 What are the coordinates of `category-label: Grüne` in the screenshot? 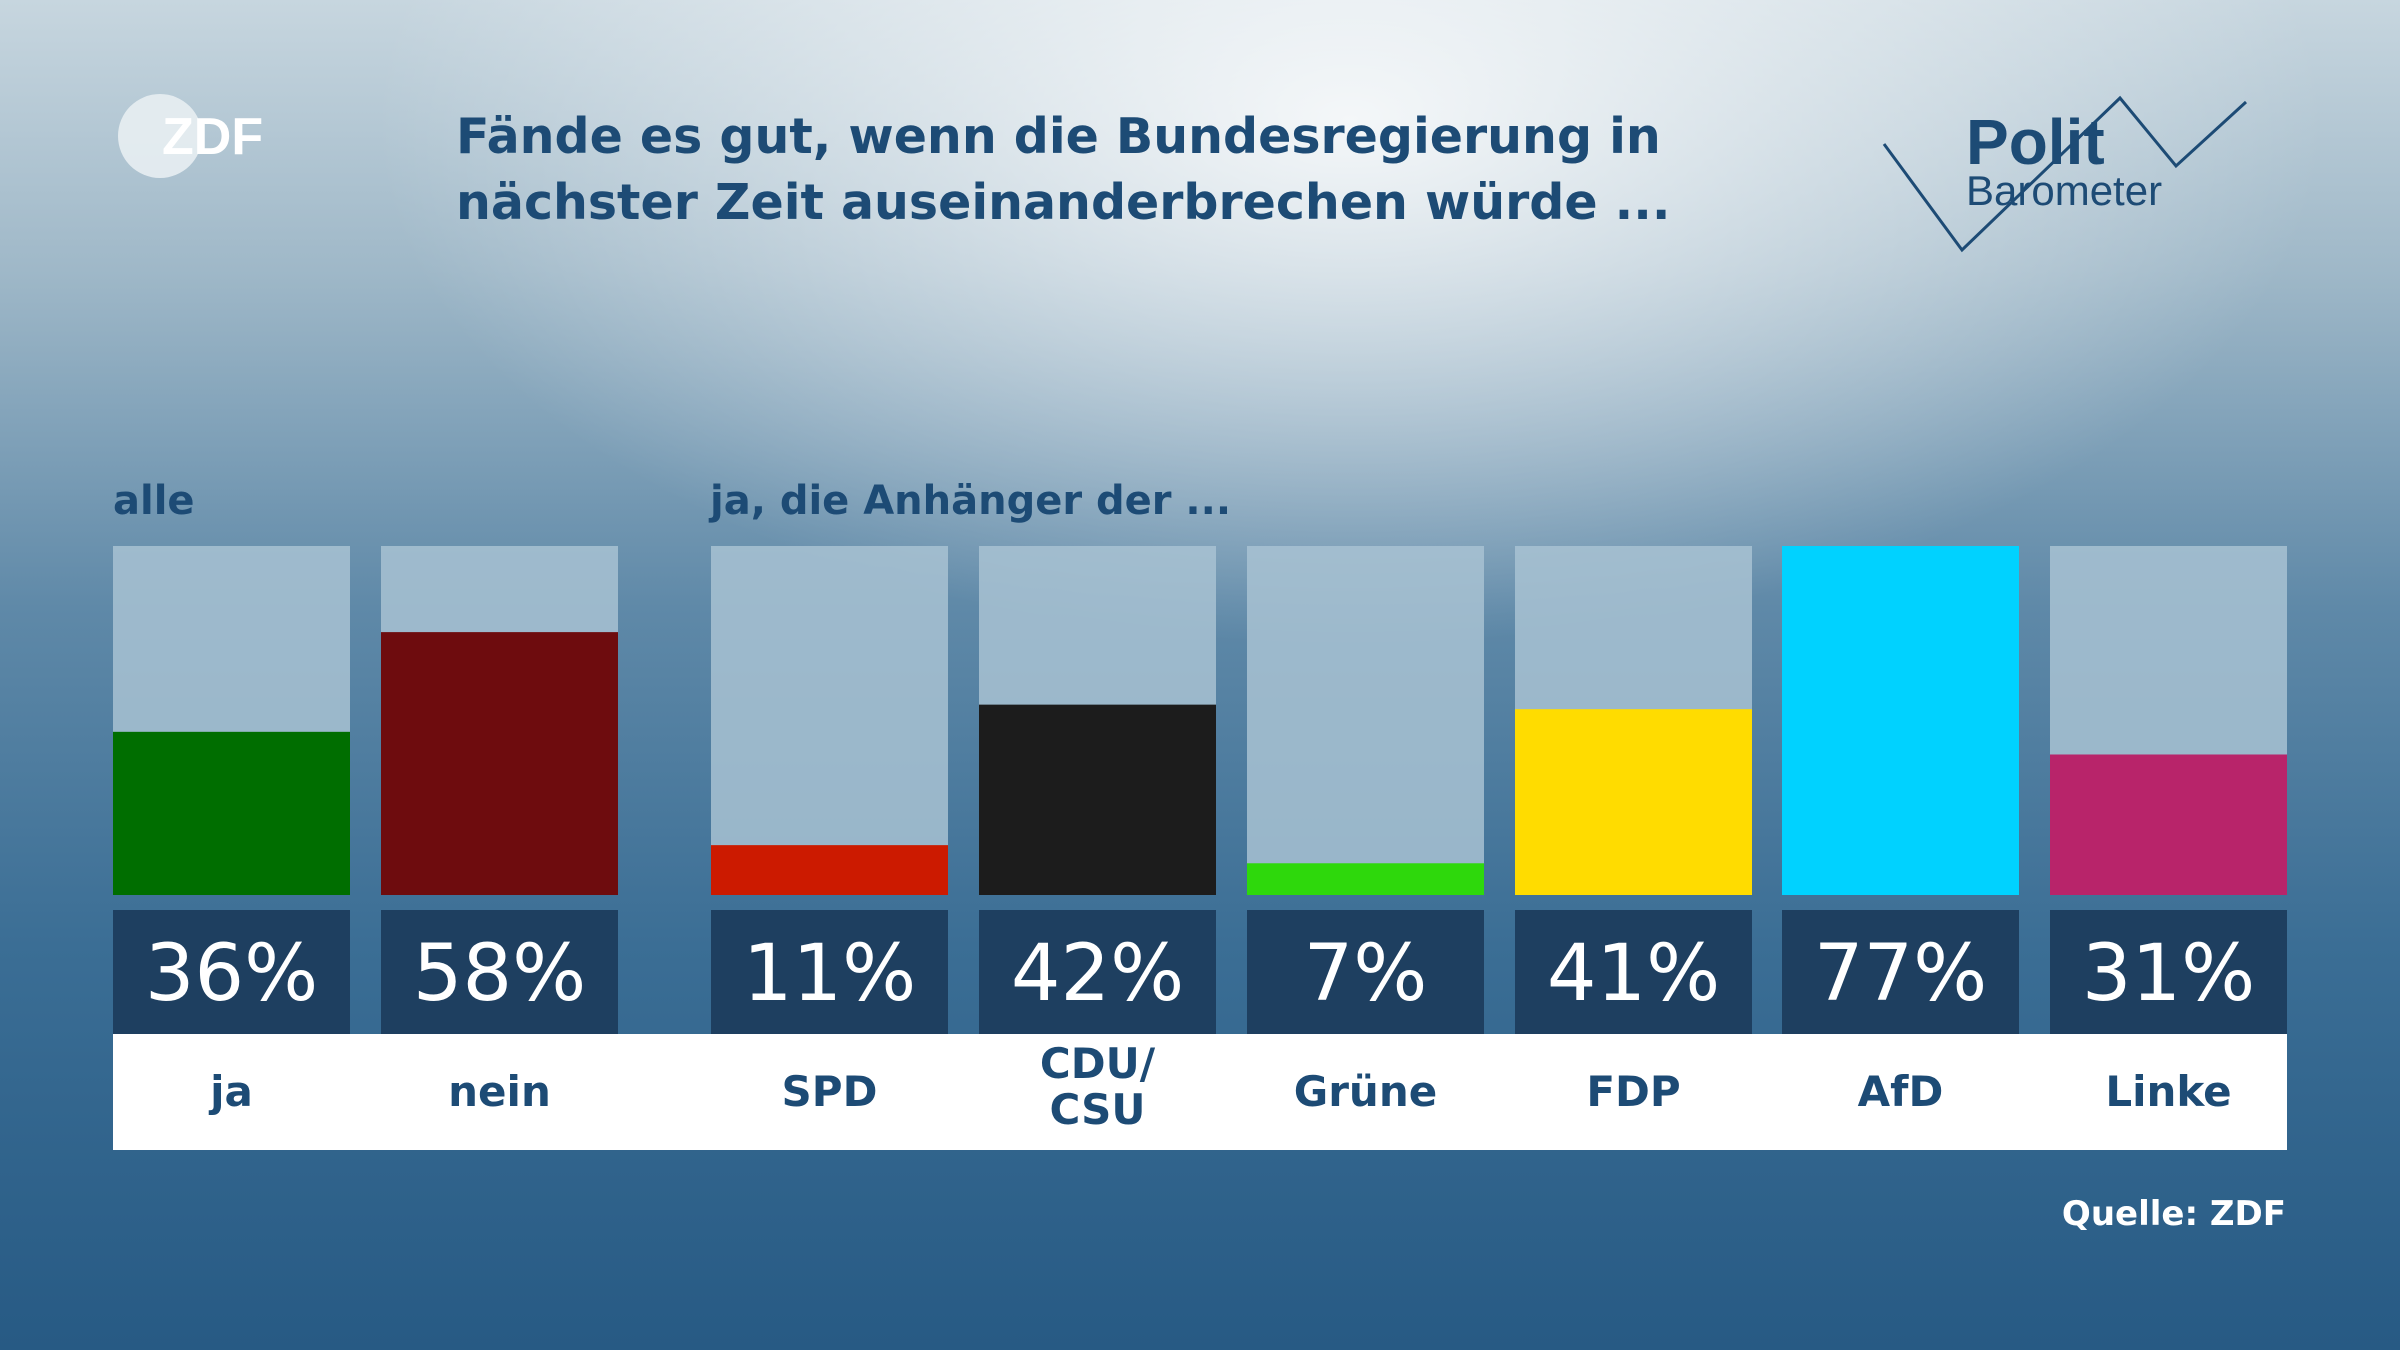 It's located at (1365, 1091).